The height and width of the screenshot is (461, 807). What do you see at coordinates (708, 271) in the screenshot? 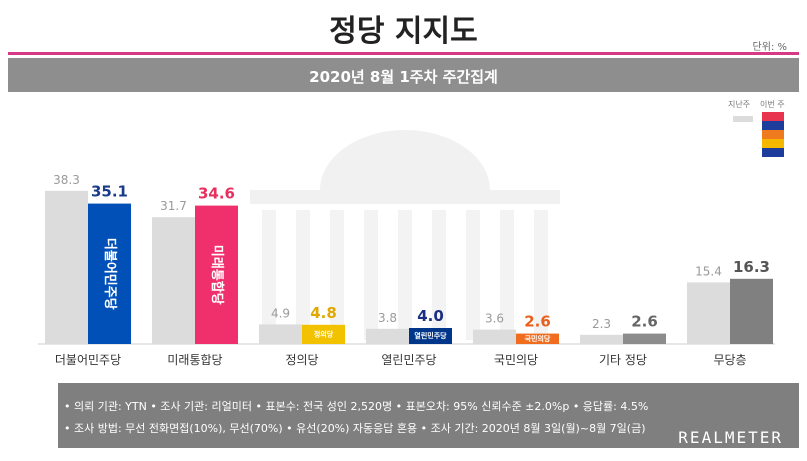
I see `value-label-prev: 15.4` at bounding box center [708, 271].